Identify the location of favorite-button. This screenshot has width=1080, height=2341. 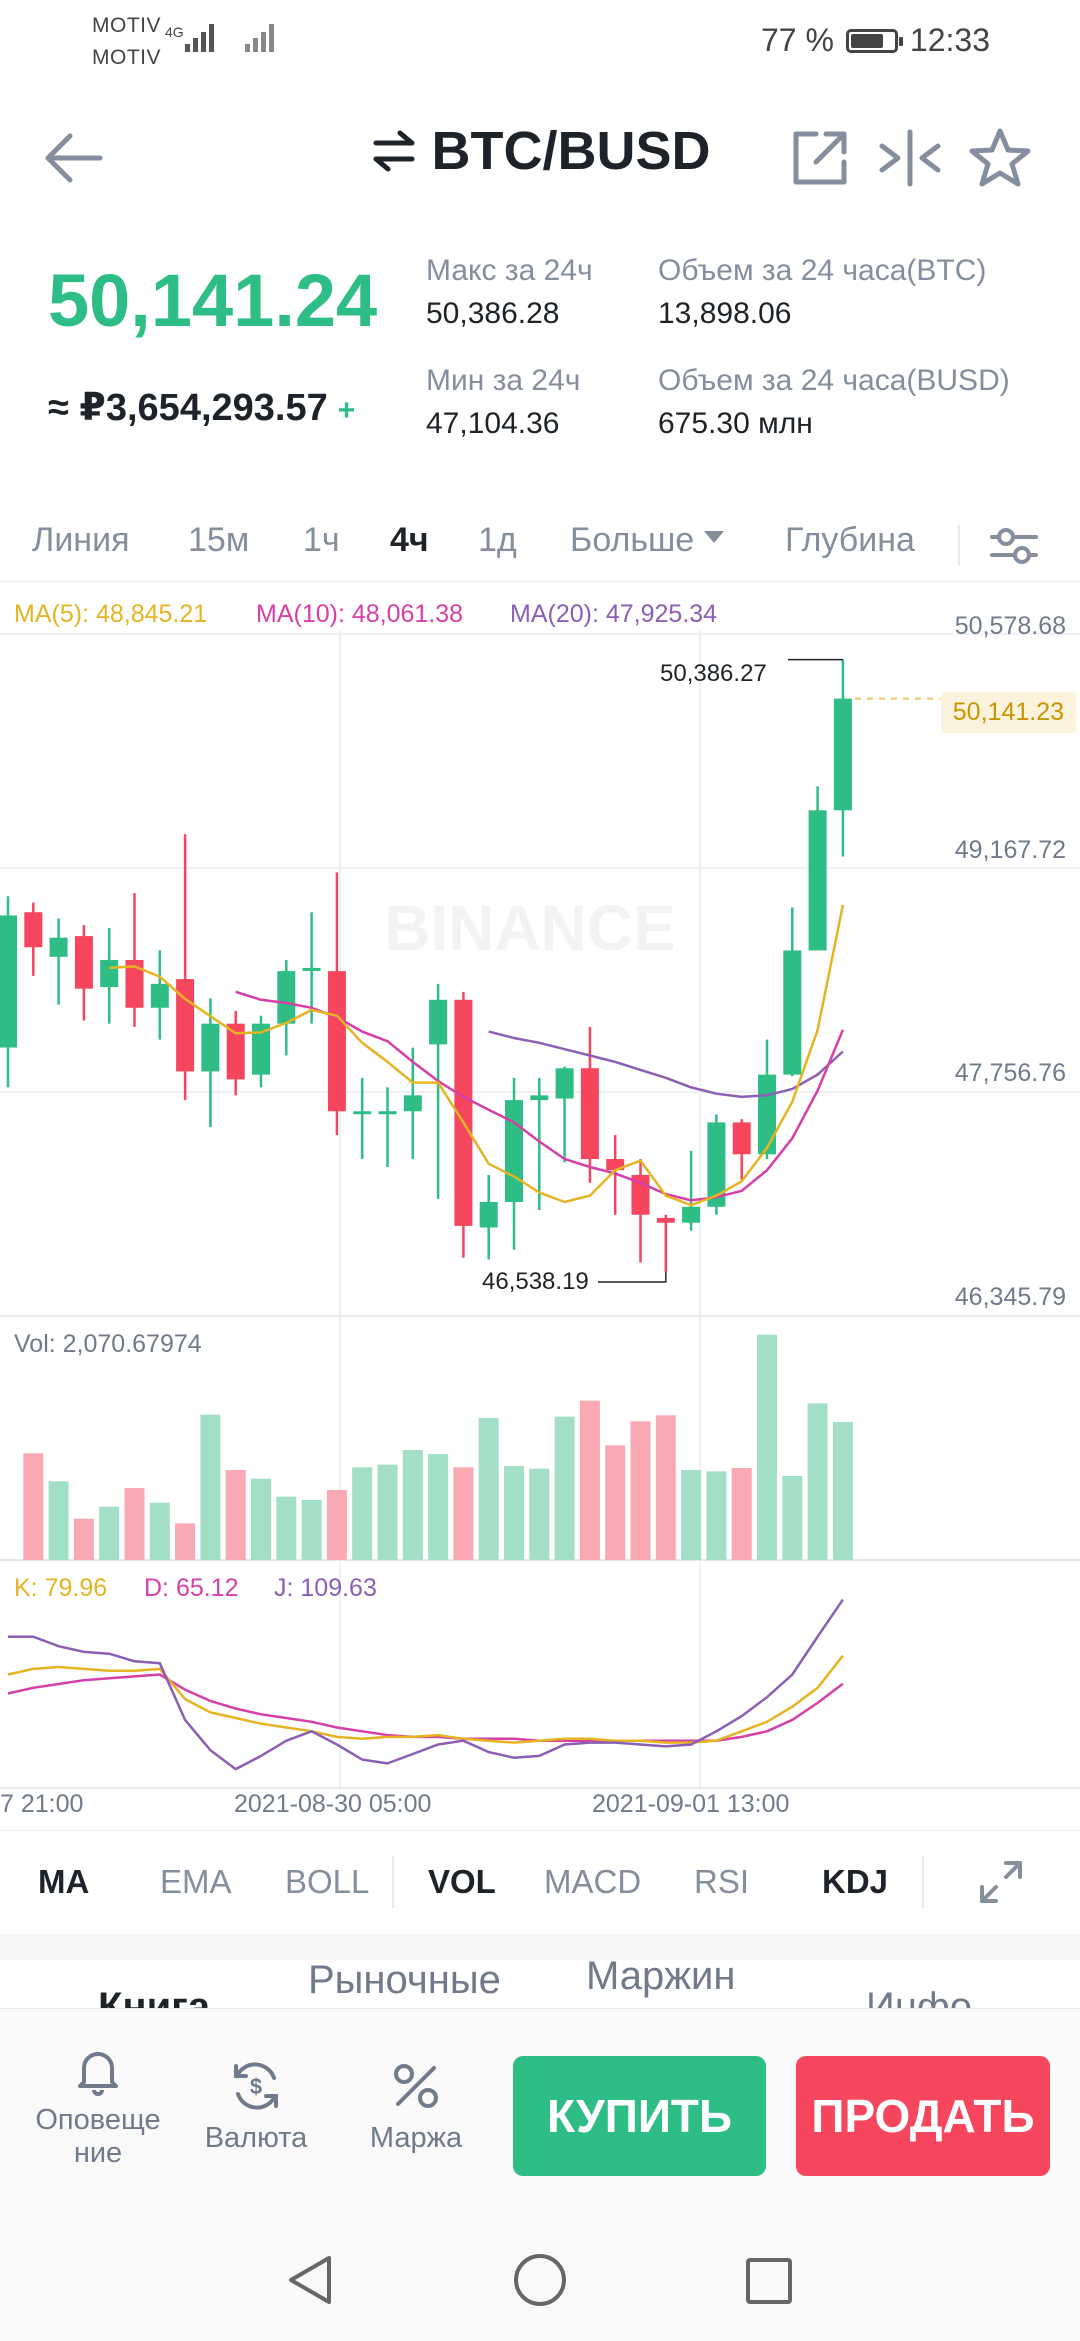
(1000, 159).